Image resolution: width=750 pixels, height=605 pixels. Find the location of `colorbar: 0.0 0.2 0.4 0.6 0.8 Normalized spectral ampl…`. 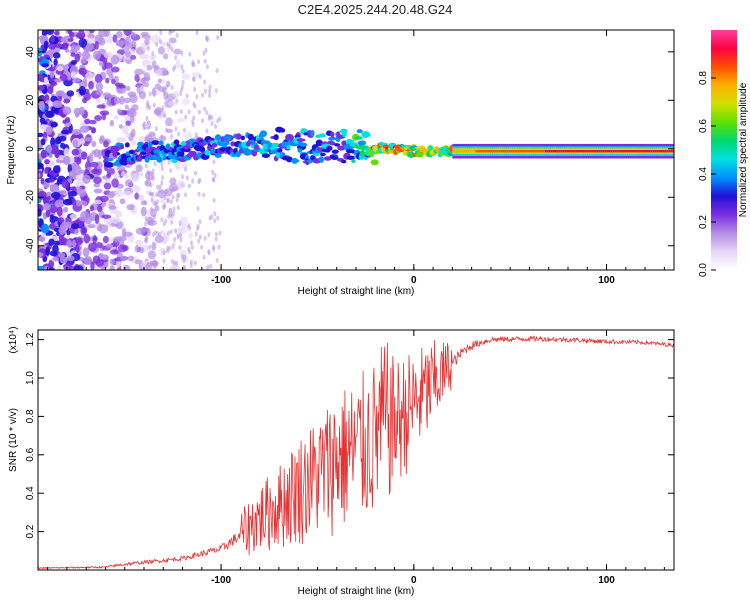

colorbar: 0.0 0.2 0.4 0.6 0.8 Normalized spectral ampl… is located at coordinates (723, 153).